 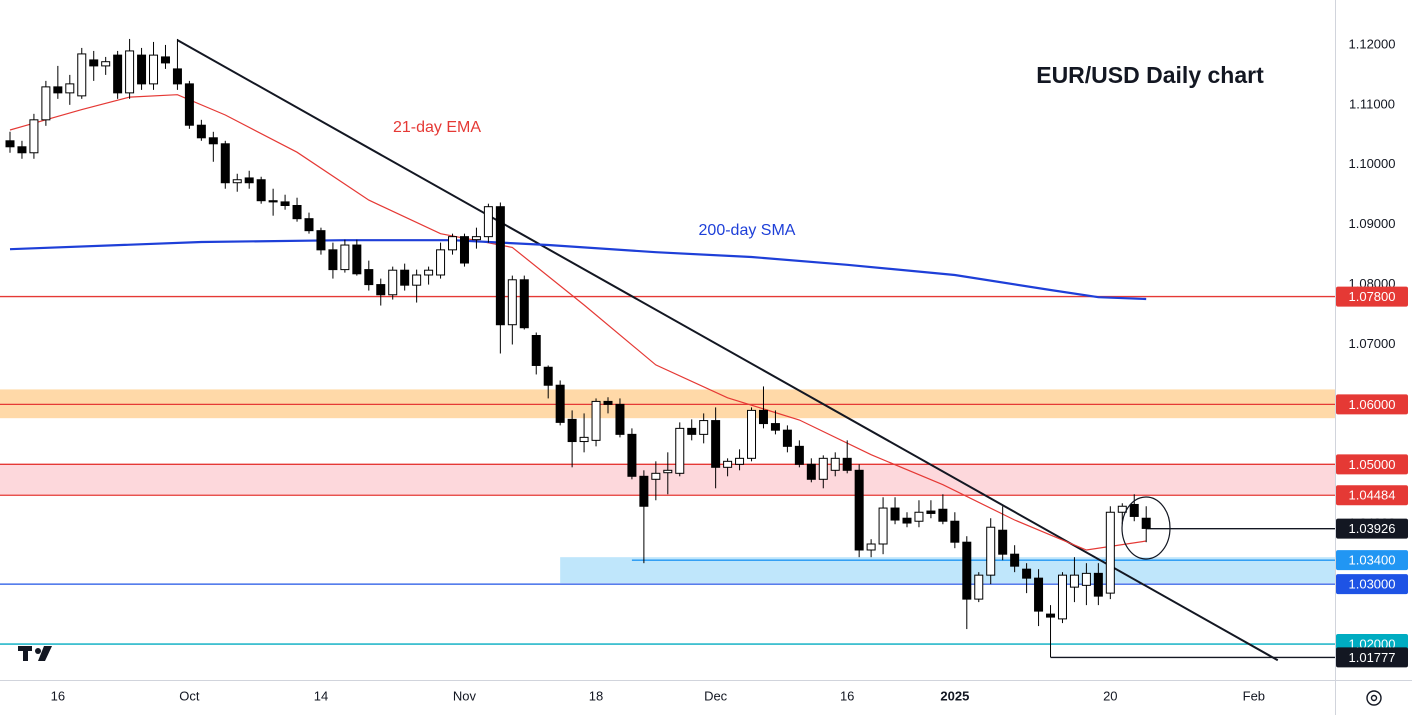 I want to click on level-label: 1.07800, so click(x=1372, y=296).